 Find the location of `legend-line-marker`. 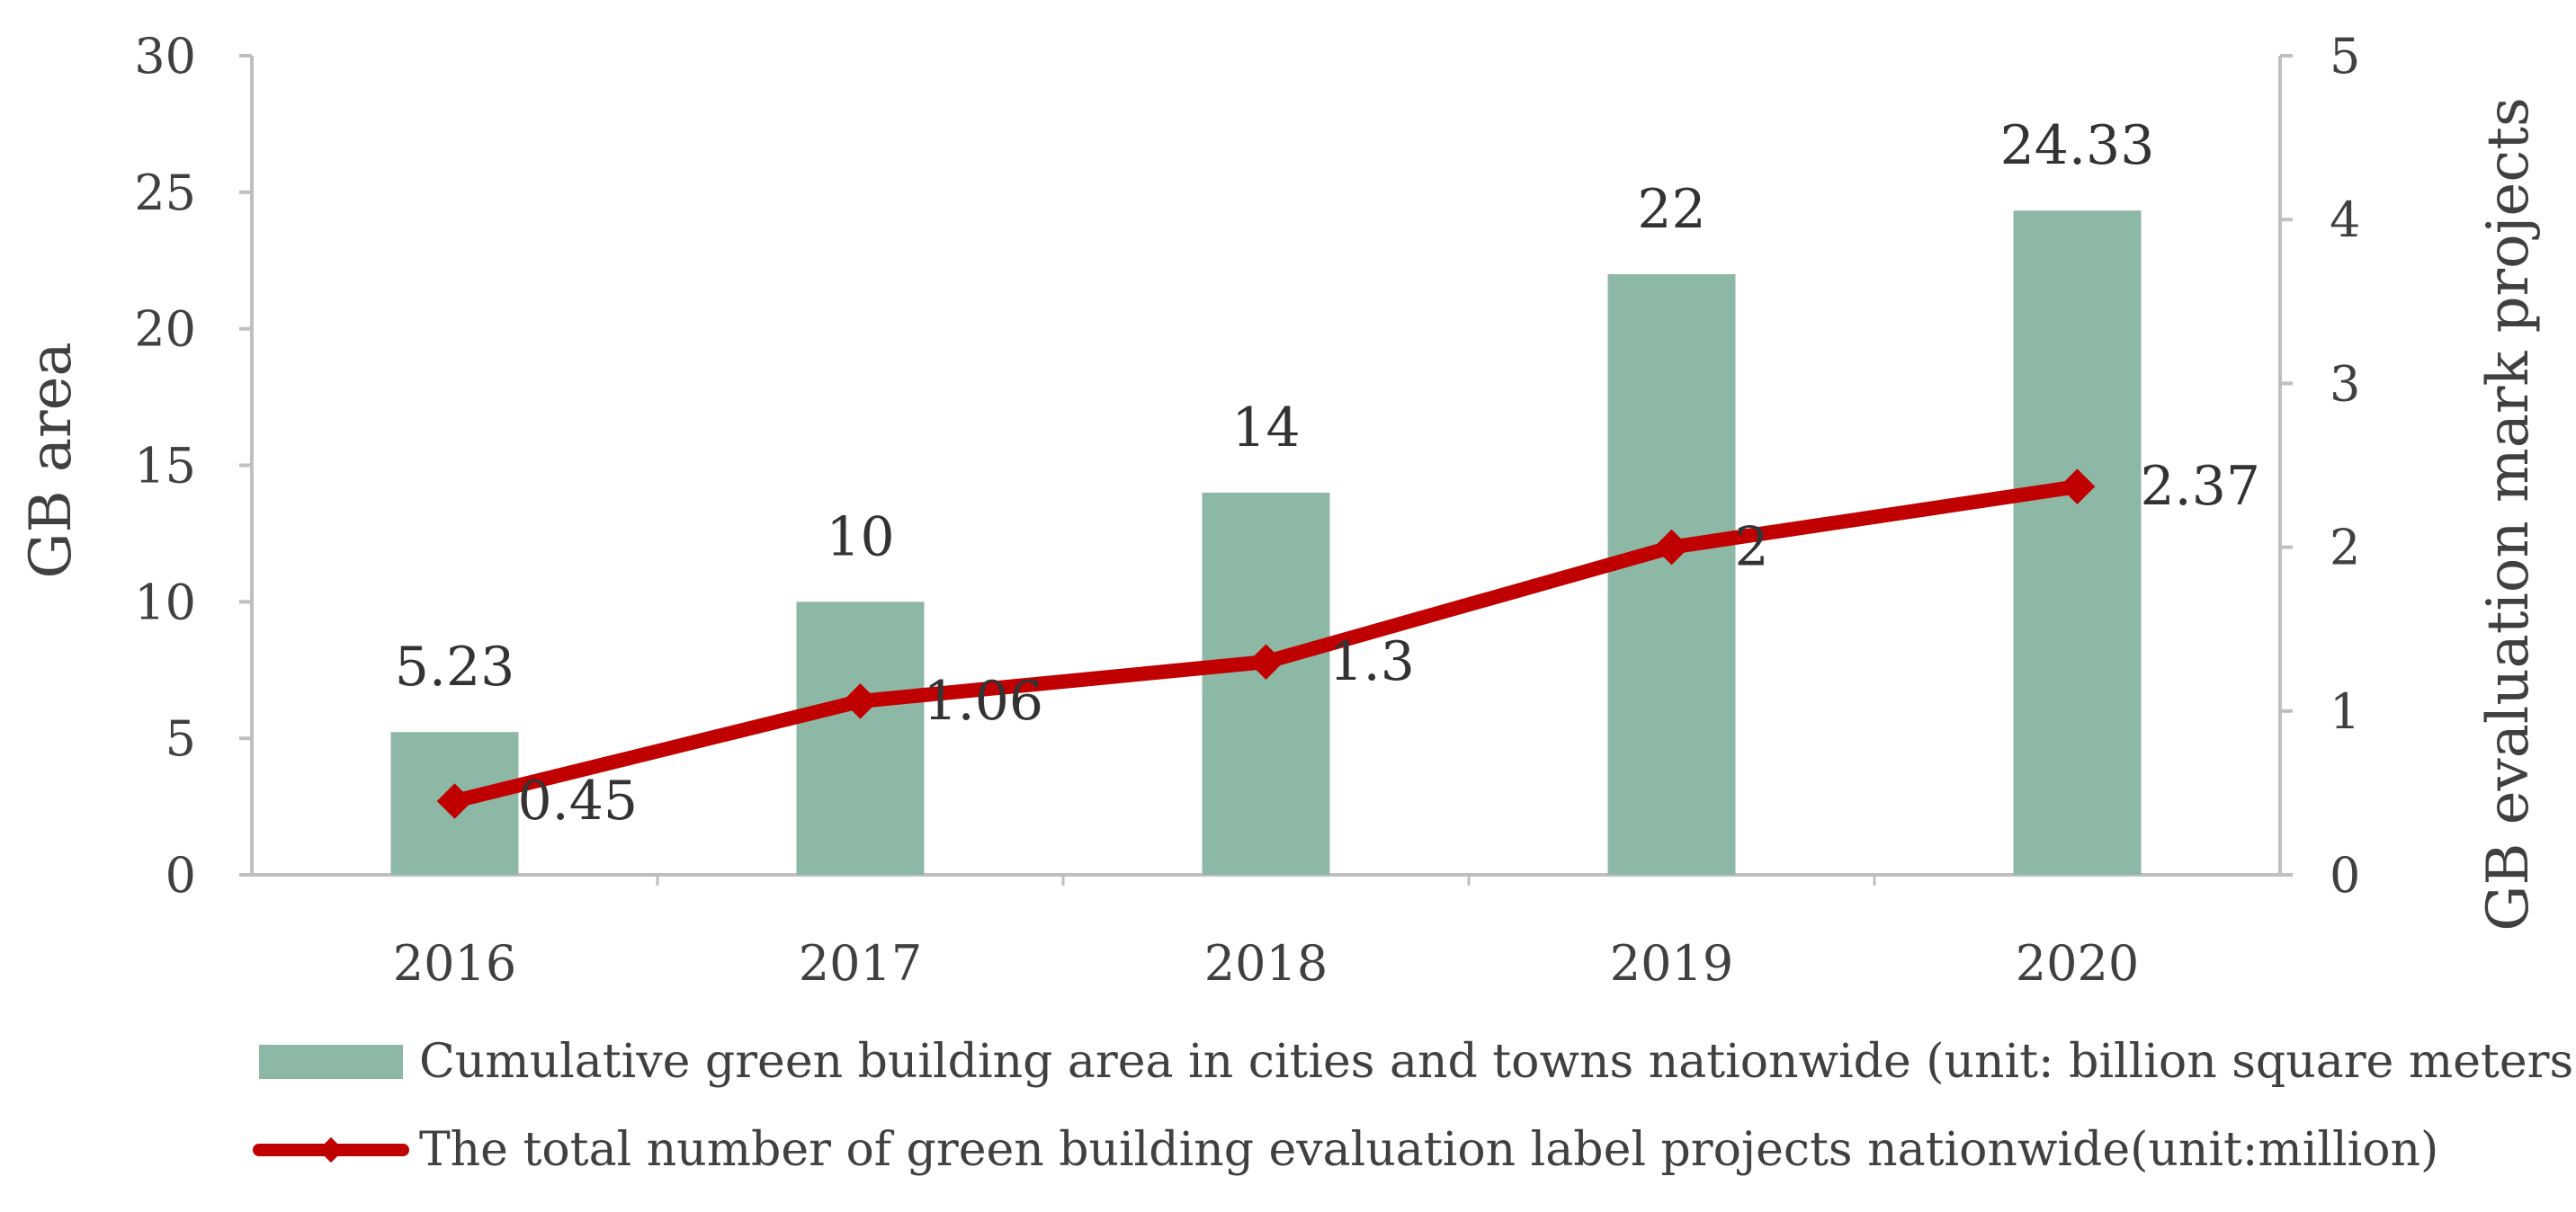

legend-line-marker is located at coordinates (331, 1149).